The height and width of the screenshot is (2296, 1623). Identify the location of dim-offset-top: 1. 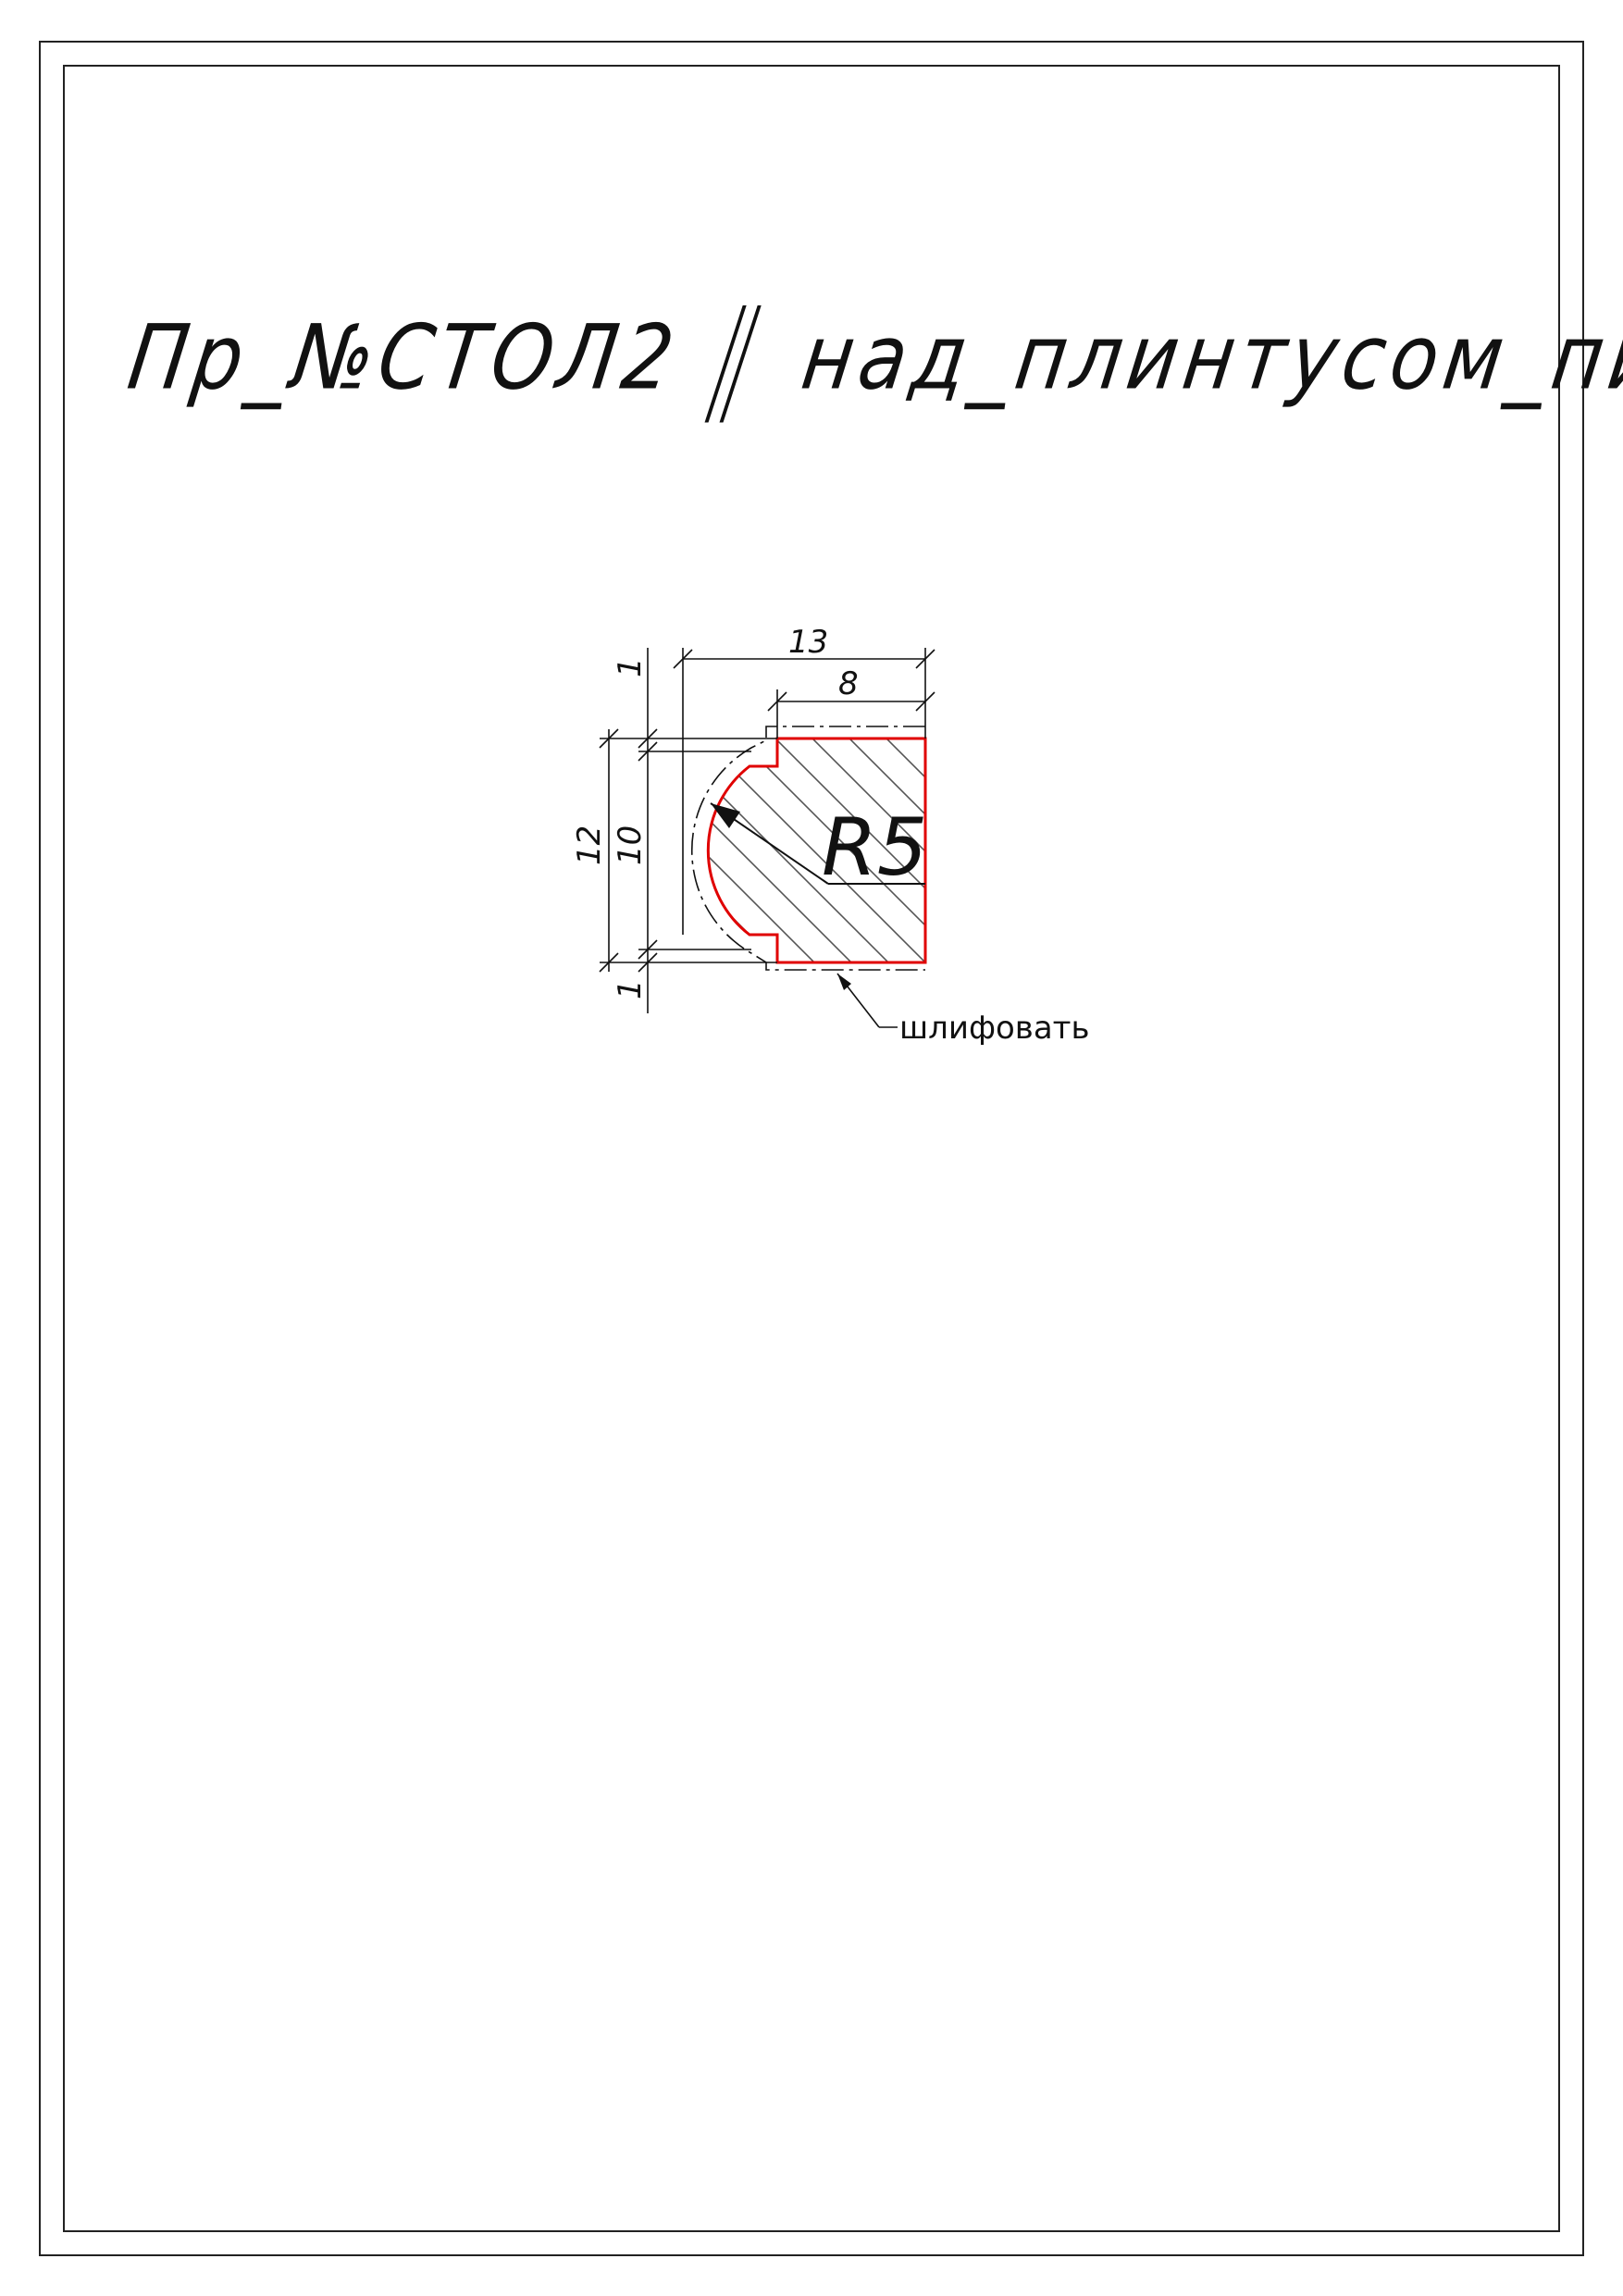
(630, 667).